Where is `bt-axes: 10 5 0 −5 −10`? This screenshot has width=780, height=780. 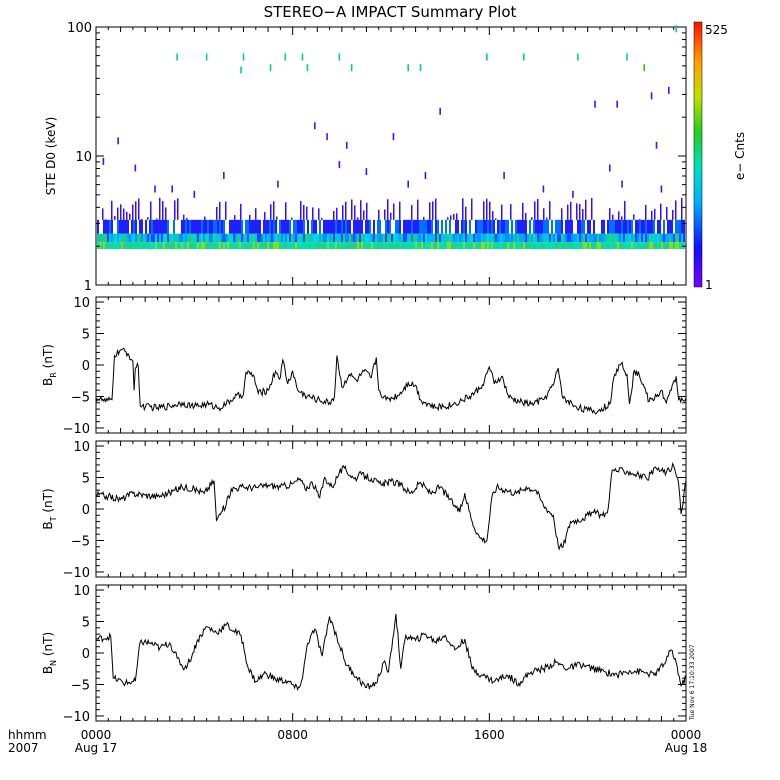
bt-axes: 10 5 0 −5 −10 is located at coordinates (375, 510).